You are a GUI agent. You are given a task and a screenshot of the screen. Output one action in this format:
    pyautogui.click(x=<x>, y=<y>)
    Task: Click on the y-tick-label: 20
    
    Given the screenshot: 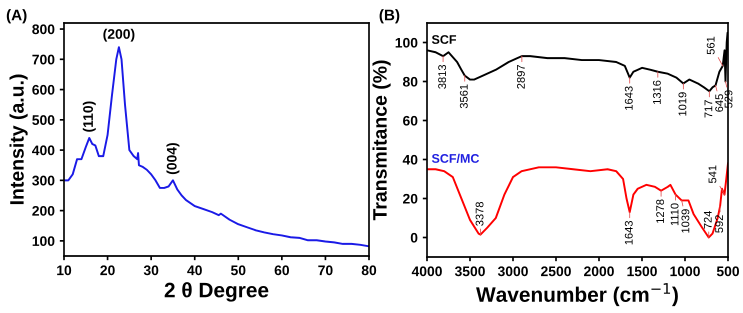 What is the action you would take?
    pyautogui.click(x=410, y=199)
    